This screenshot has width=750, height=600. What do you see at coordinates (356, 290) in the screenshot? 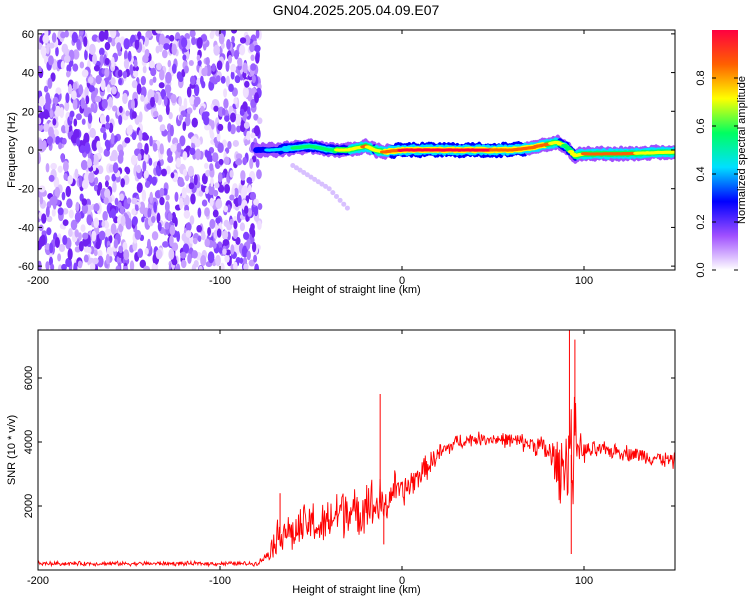
I see `spectrogram-x-axis-label: Height of straight line (km)` at bounding box center [356, 290].